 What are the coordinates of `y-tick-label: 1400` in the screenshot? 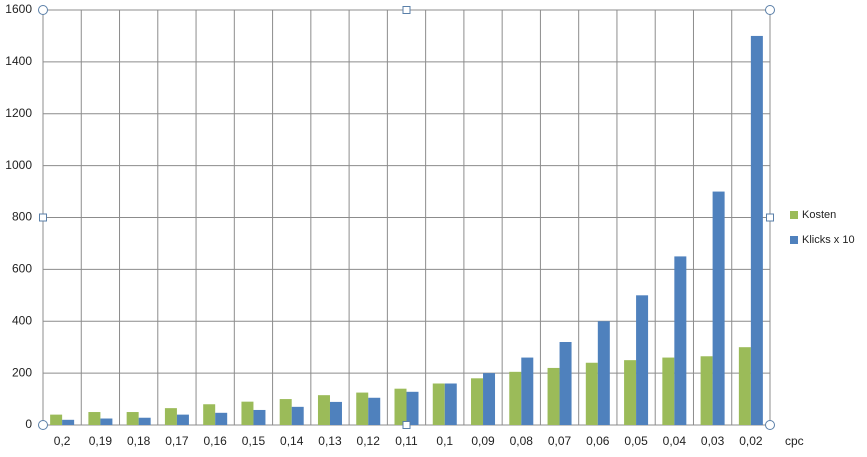 It's located at (18, 61).